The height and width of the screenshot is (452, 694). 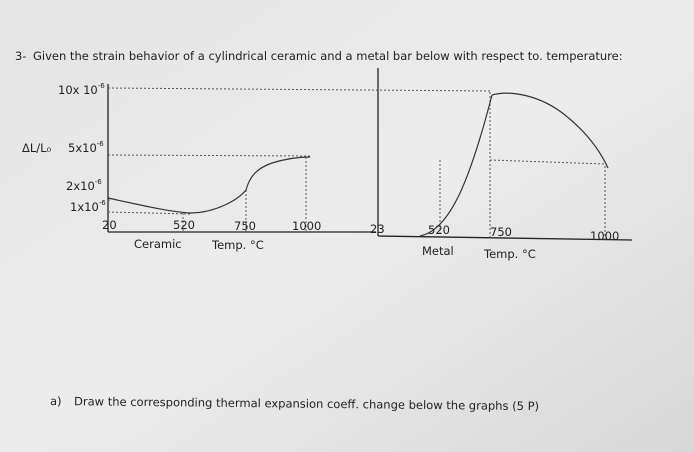 I want to click on ceramic-axes, so click(x=241, y=158).